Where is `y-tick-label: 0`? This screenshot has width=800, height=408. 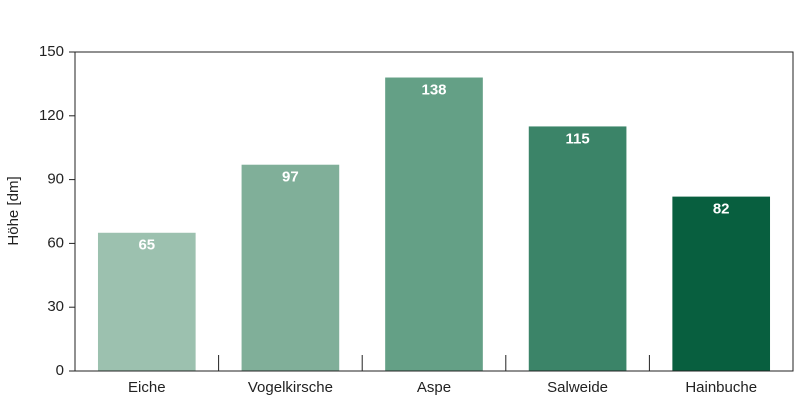
y-tick-label: 0 is located at coordinates (60, 370).